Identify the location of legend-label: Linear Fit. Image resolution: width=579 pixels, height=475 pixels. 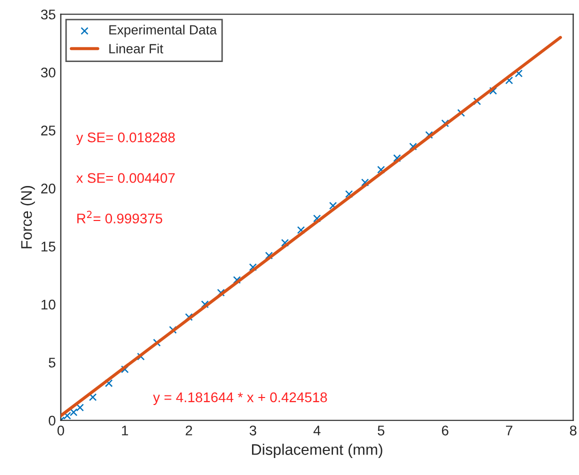
(136, 49).